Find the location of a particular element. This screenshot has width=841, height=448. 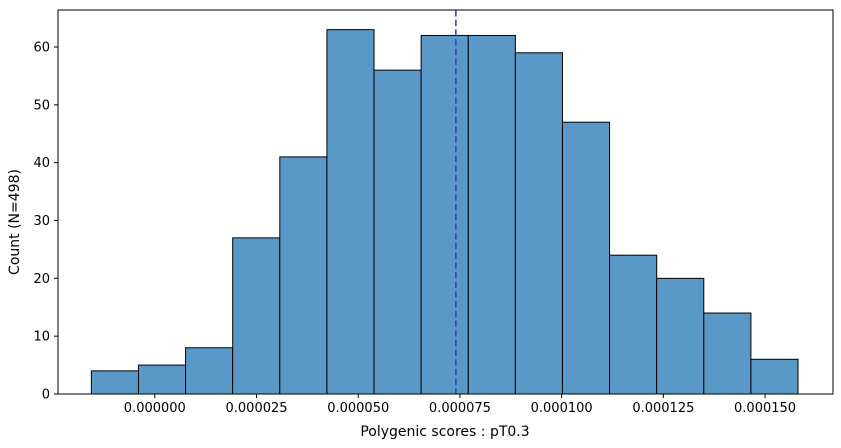

x-tick-label: 0.000150 is located at coordinates (765, 408).